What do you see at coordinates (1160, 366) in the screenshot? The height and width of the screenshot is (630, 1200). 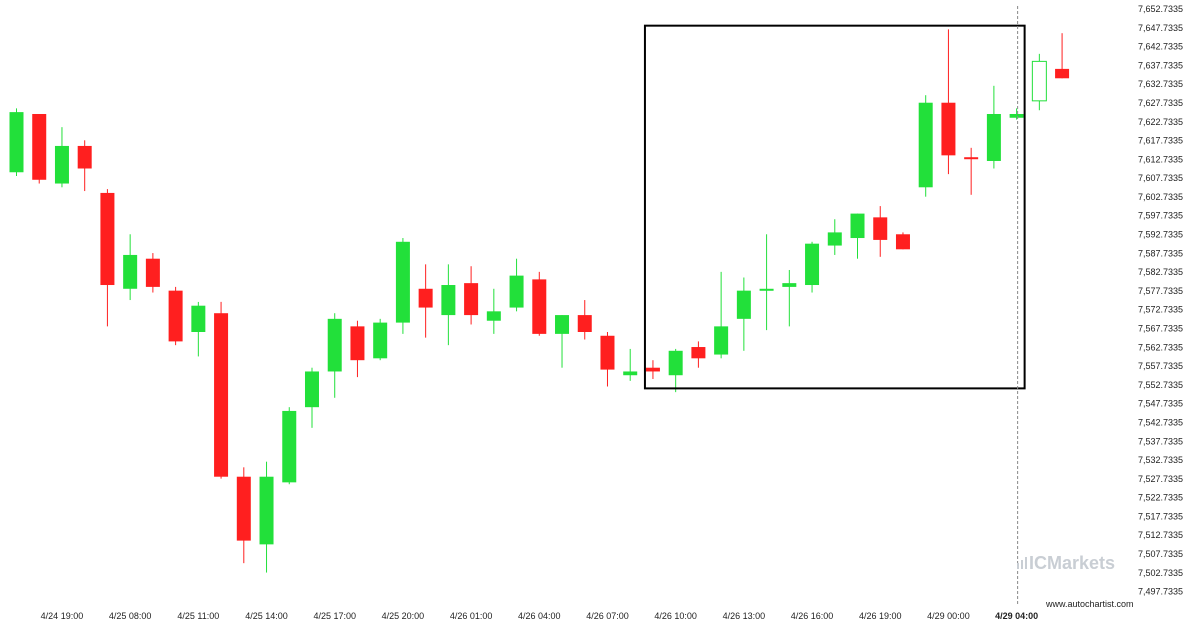 I see `y-tick-label: 7,557.7335` at bounding box center [1160, 366].